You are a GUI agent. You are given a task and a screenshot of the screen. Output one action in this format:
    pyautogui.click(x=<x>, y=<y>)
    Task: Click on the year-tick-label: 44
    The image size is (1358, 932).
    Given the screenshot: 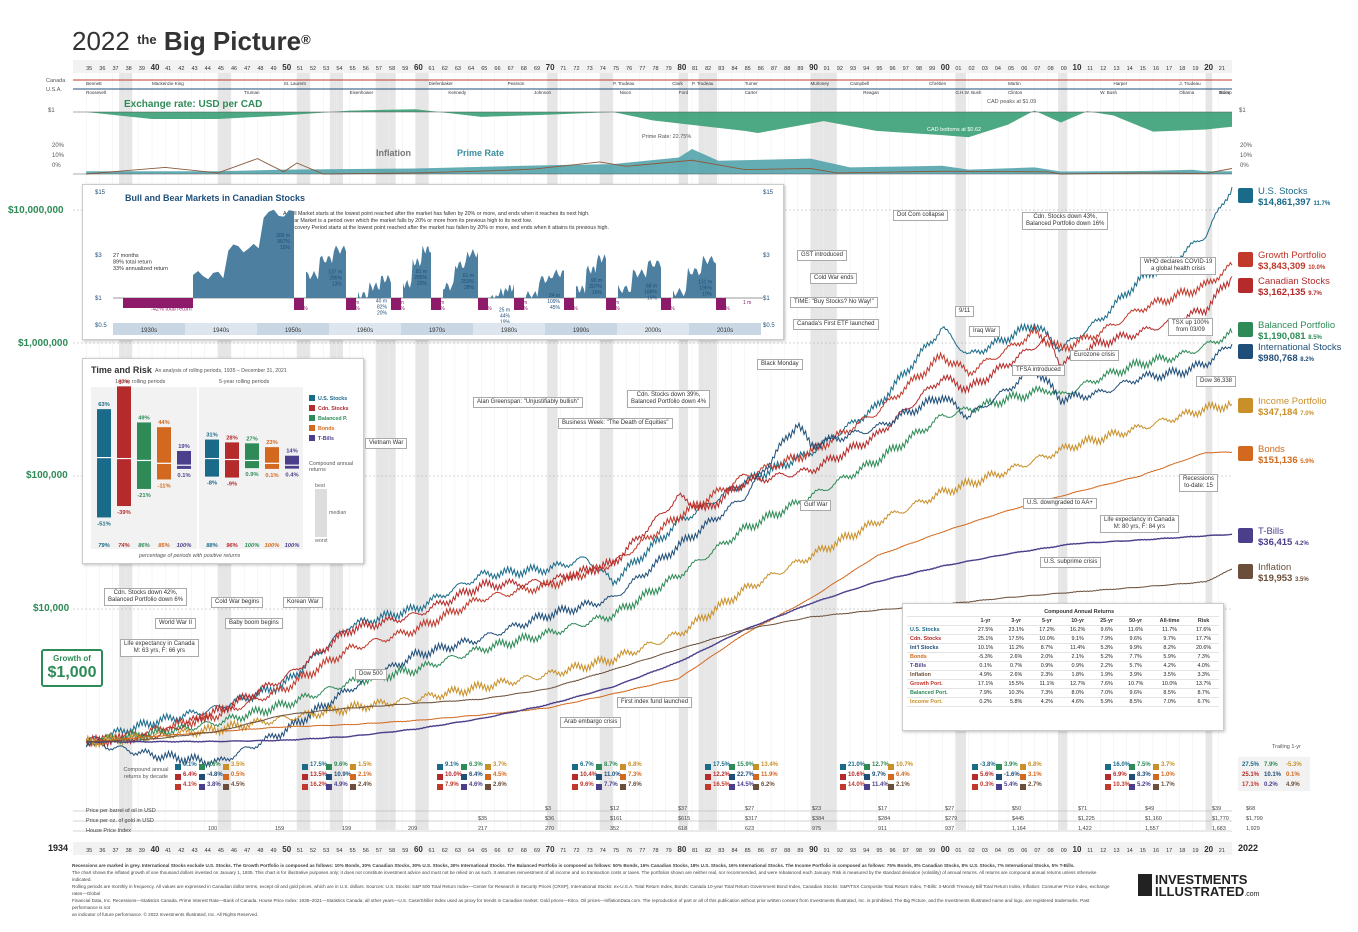 What is the action you would take?
    pyautogui.click(x=208, y=69)
    